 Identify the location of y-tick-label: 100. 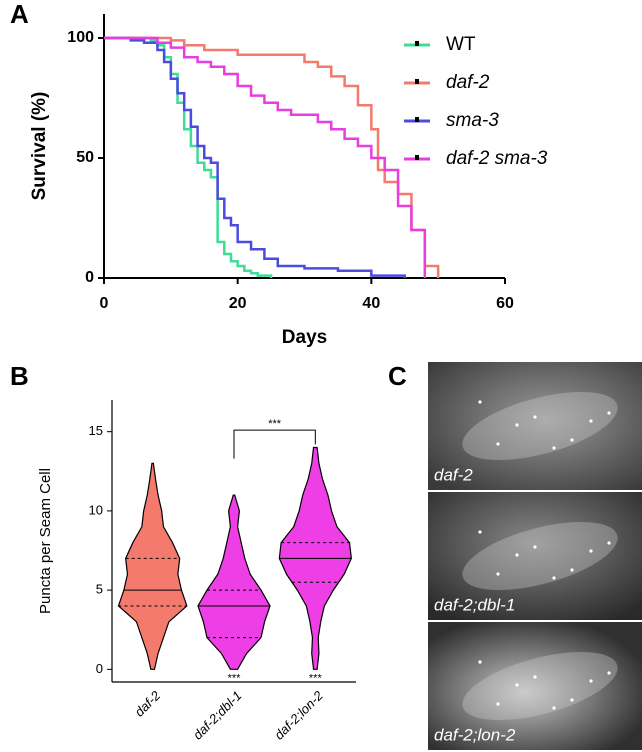
(80, 37).